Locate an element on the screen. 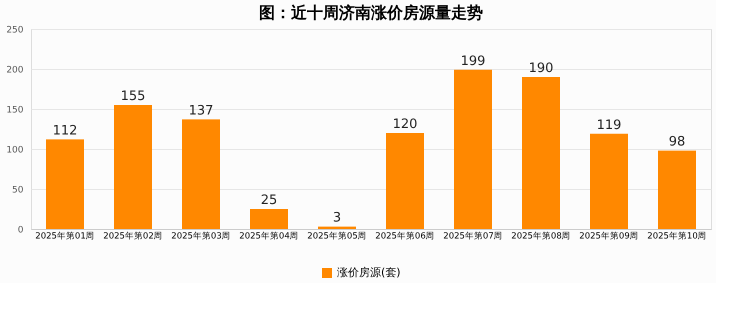 This screenshot has width=740, height=312. x-tick-label: 2025年第02周 is located at coordinates (133, 236).